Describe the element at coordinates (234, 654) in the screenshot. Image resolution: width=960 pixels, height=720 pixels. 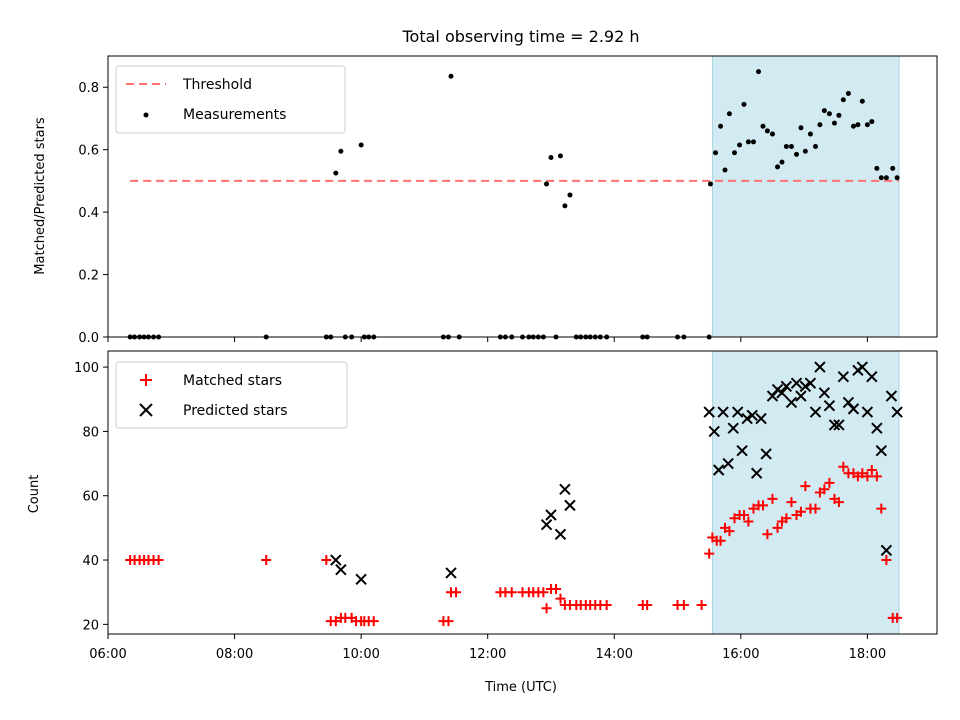
I see `x-tick-label: 08:00` at that location.